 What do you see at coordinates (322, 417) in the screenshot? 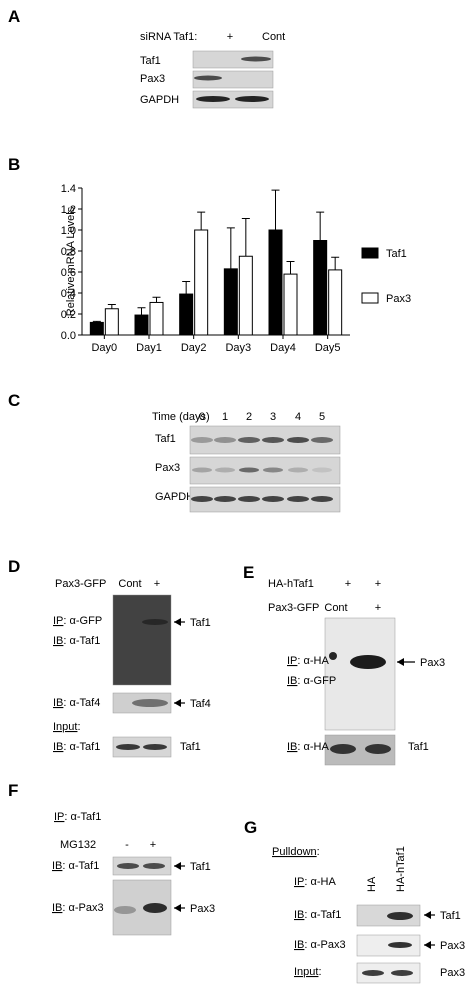
I see `lane-label: 5` at bounding box center [322, 417].